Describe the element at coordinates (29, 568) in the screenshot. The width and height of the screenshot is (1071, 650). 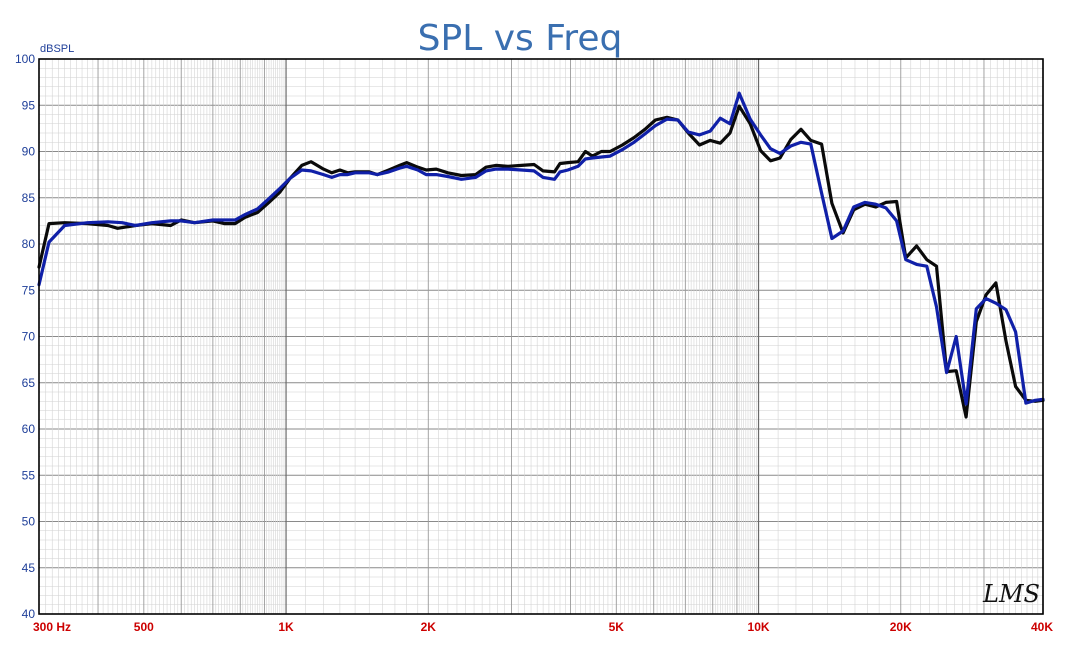
I see `y-tick-label: 45` at that location.